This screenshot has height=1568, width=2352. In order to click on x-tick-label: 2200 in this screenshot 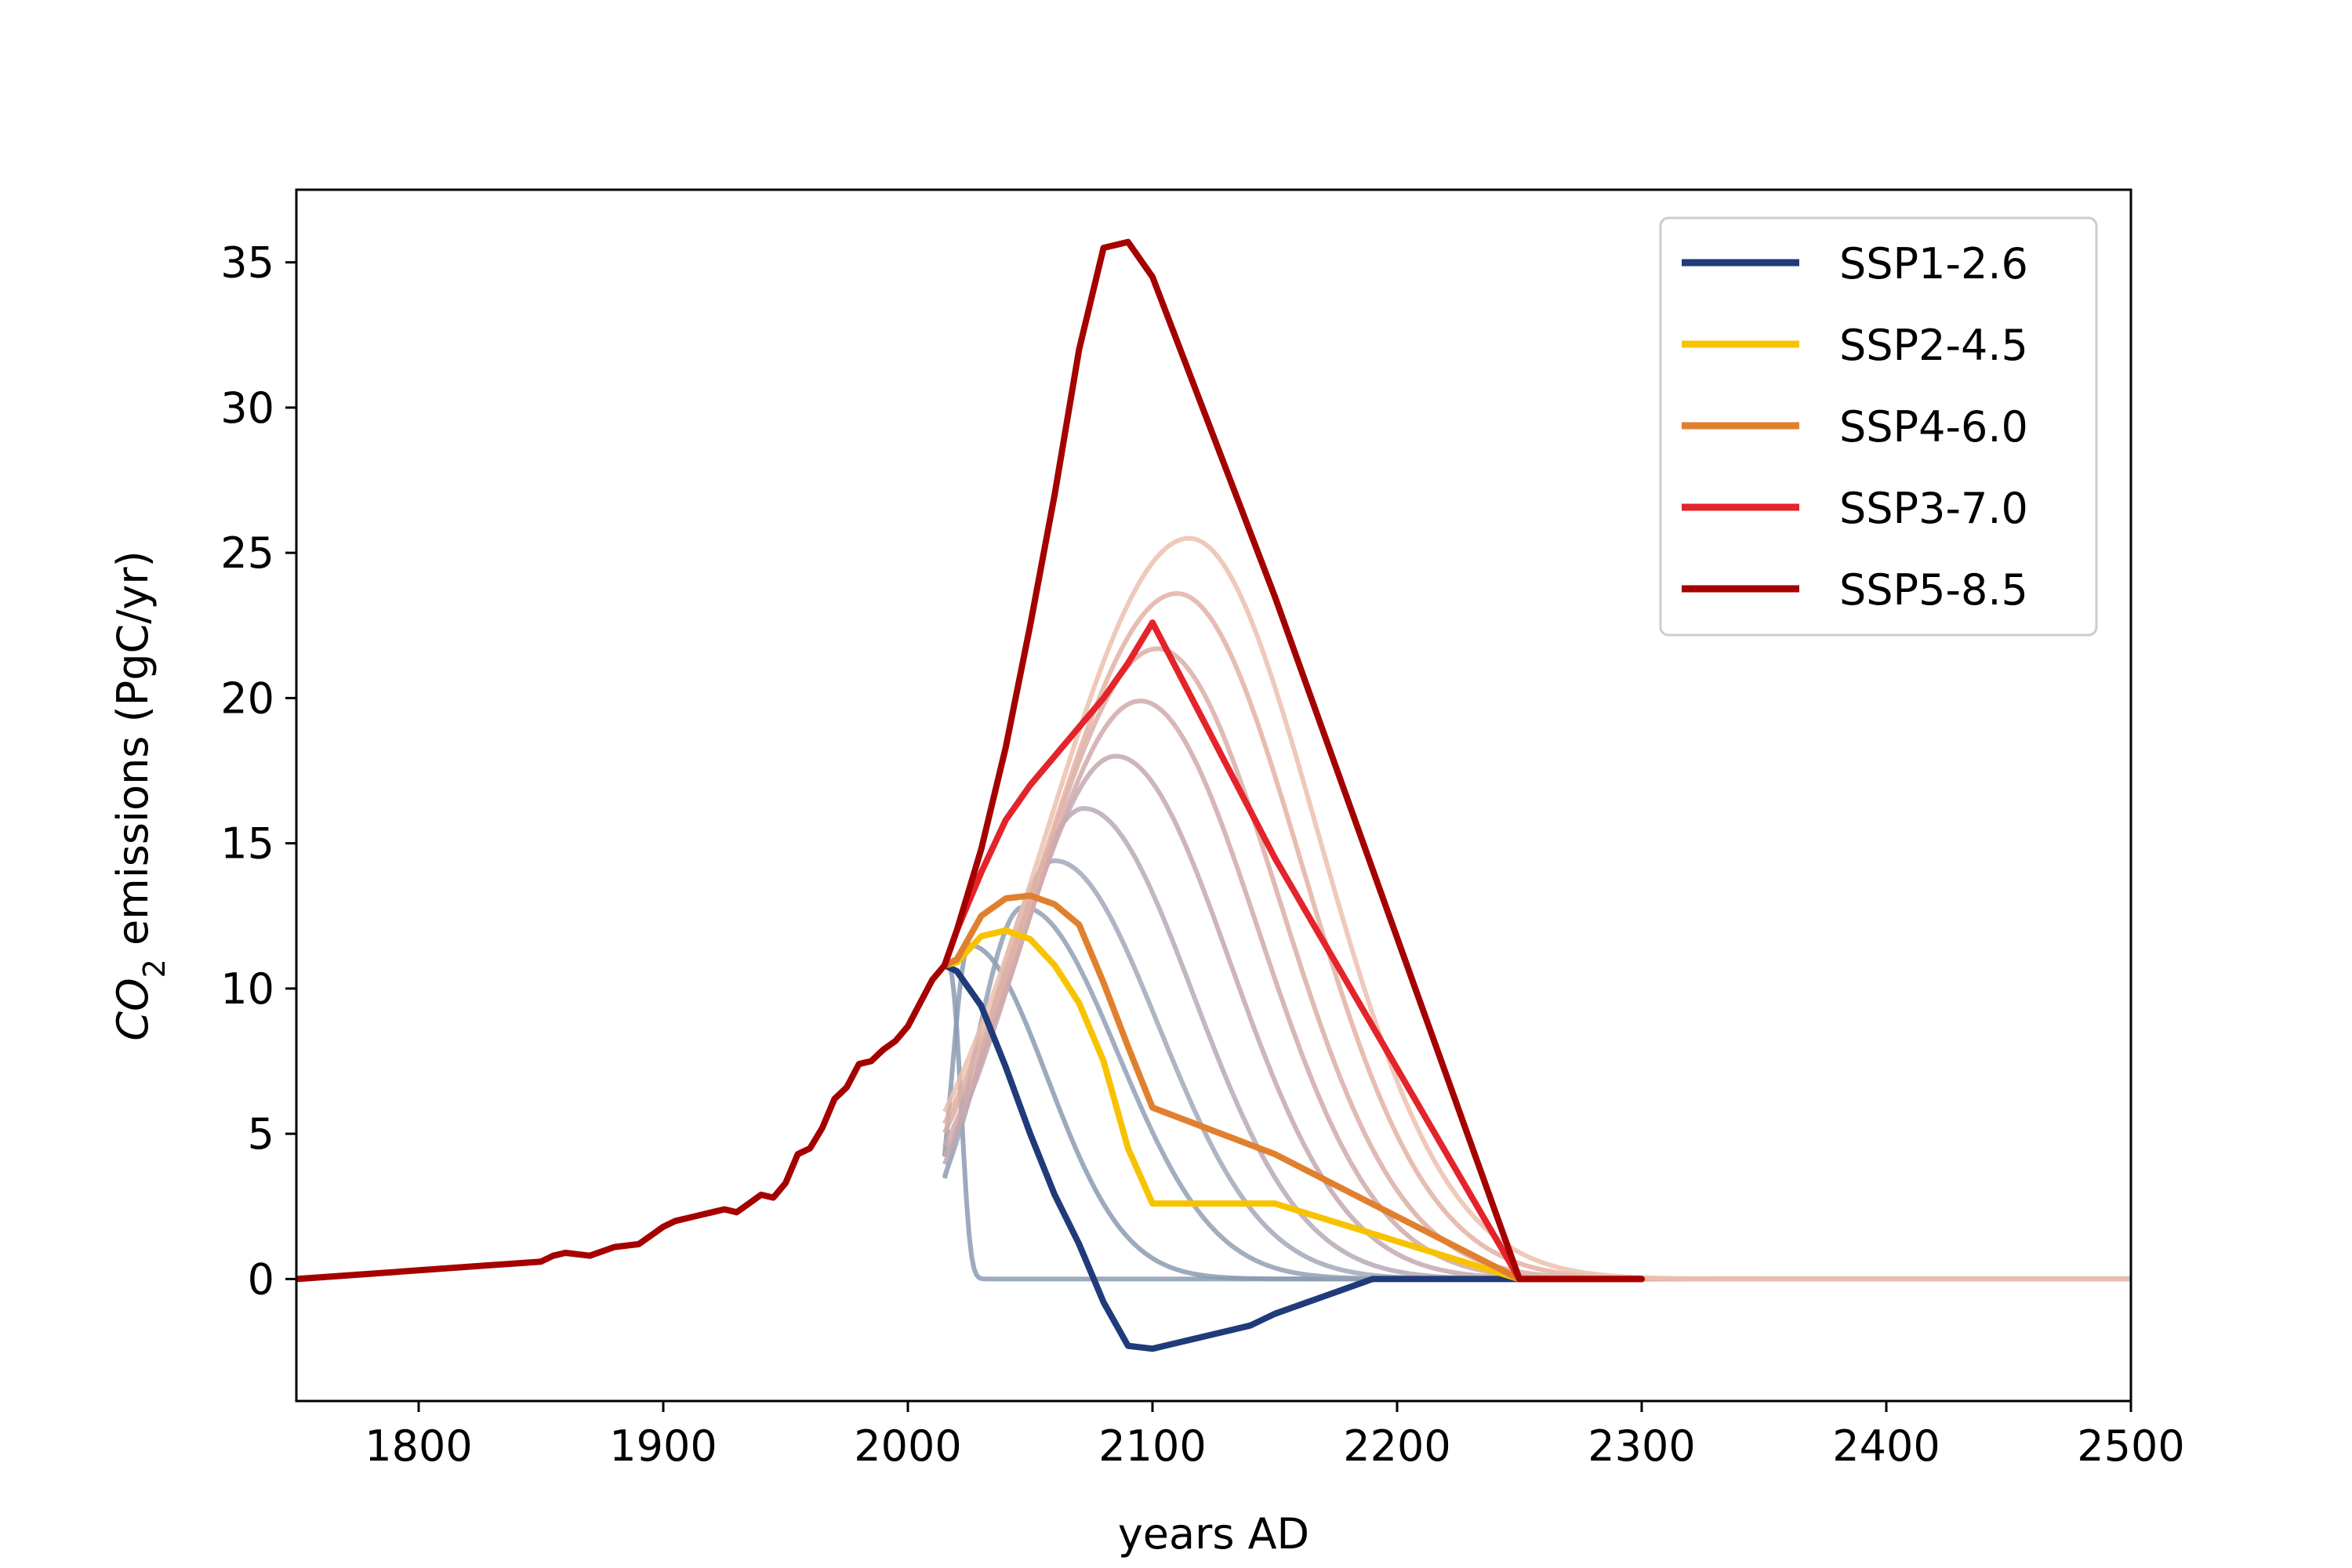, I will do `click(1396, 1446)`.